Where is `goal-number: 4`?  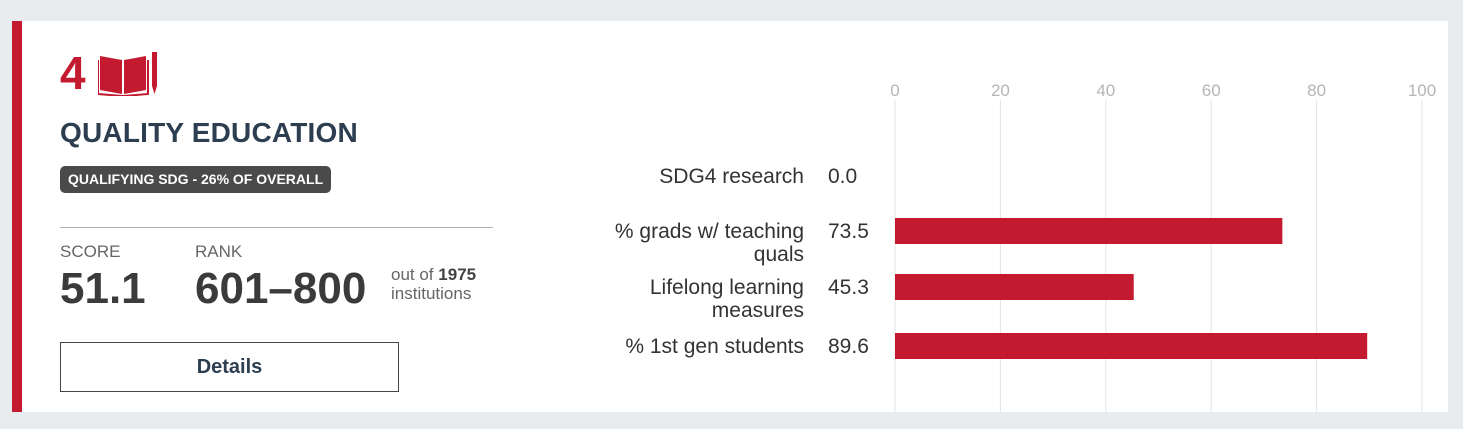 goal-number: 4 is located at coordinates (73, 73).